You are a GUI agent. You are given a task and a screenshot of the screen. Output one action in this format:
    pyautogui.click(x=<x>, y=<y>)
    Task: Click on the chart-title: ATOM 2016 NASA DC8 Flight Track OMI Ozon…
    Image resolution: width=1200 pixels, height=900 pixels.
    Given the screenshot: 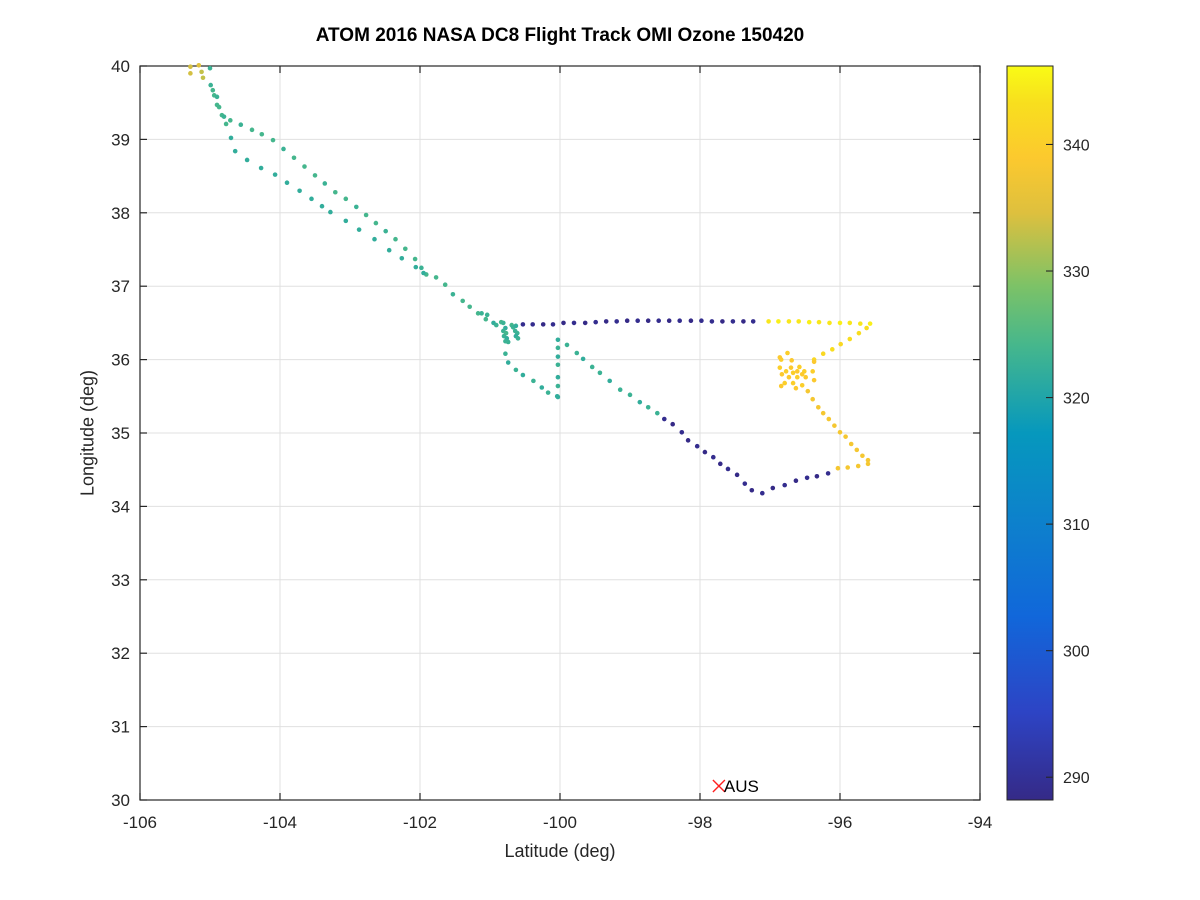 What is the action you would take?
    pyautogui.click(x=560, y=35)
    